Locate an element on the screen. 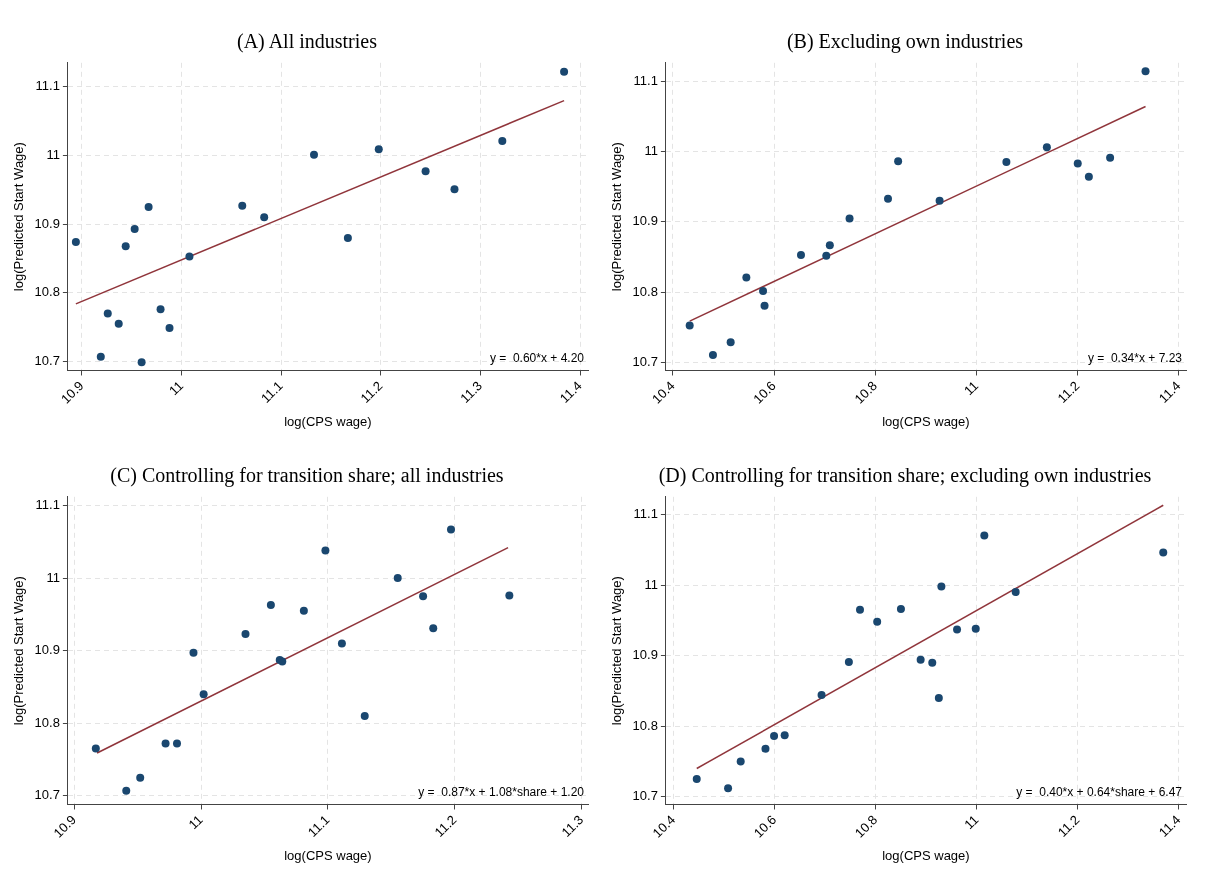  chart-title: (C) Controlling for transition share; all industries is located at coordinates (307, 474).